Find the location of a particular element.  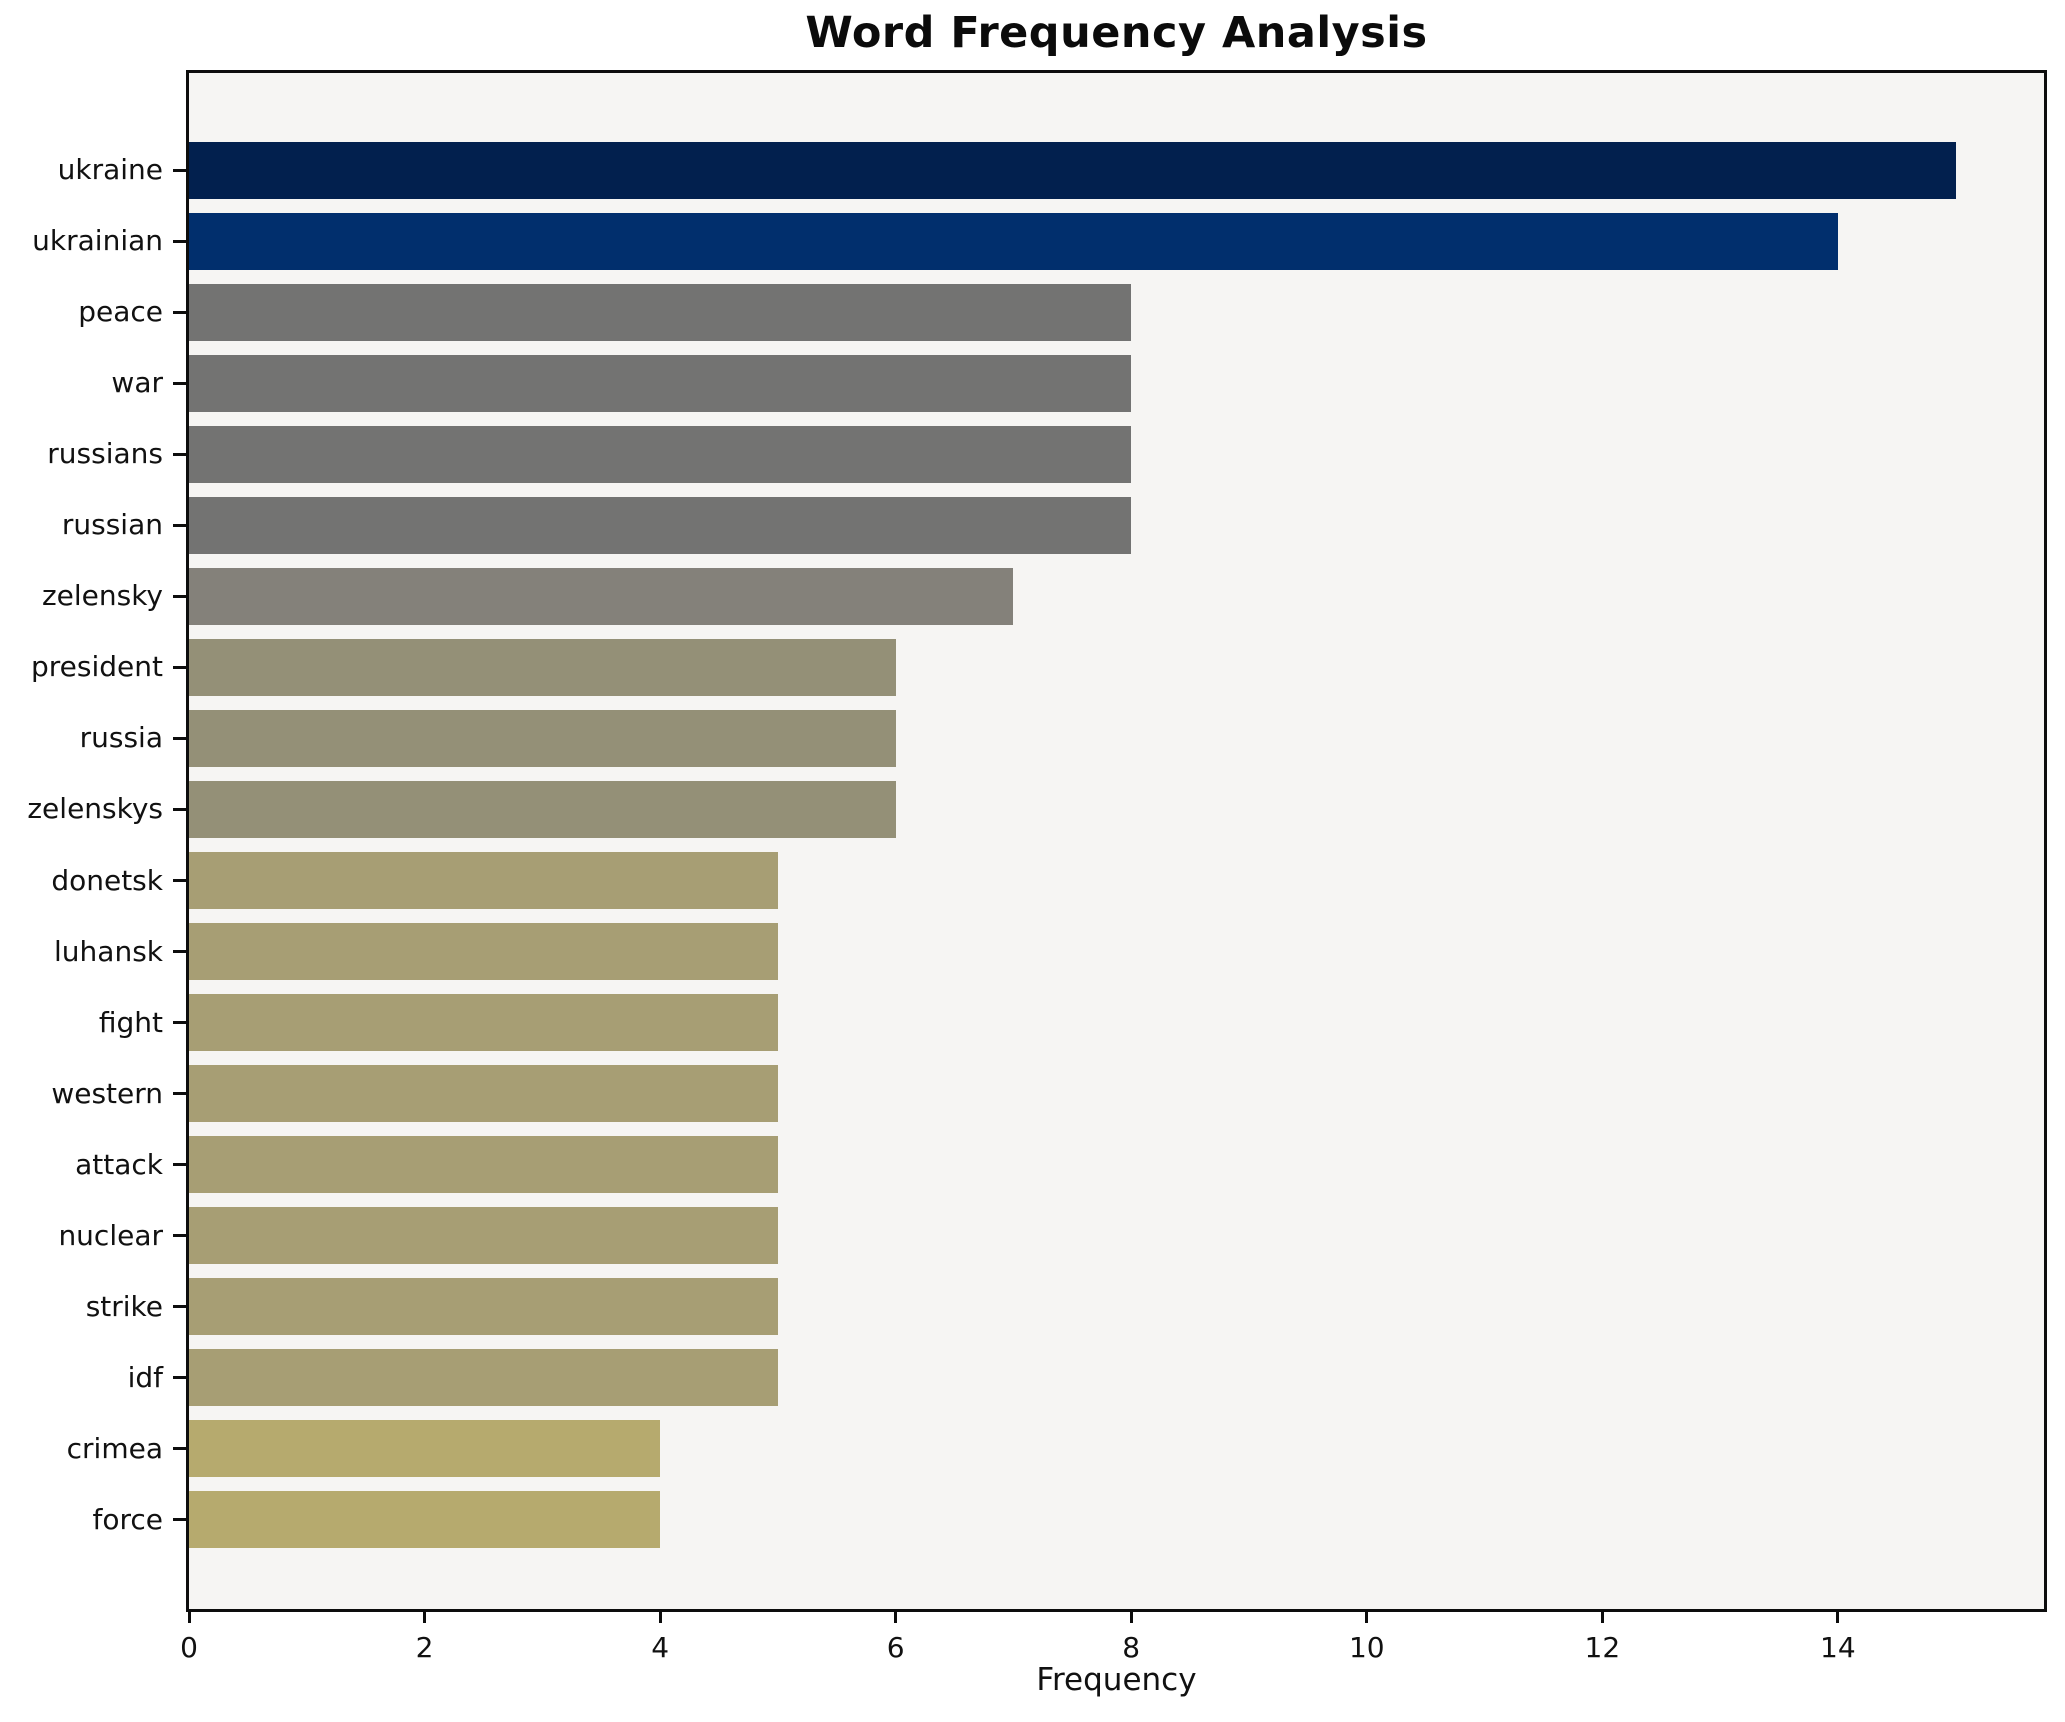

bar-war is located at coordinates (660, 383).